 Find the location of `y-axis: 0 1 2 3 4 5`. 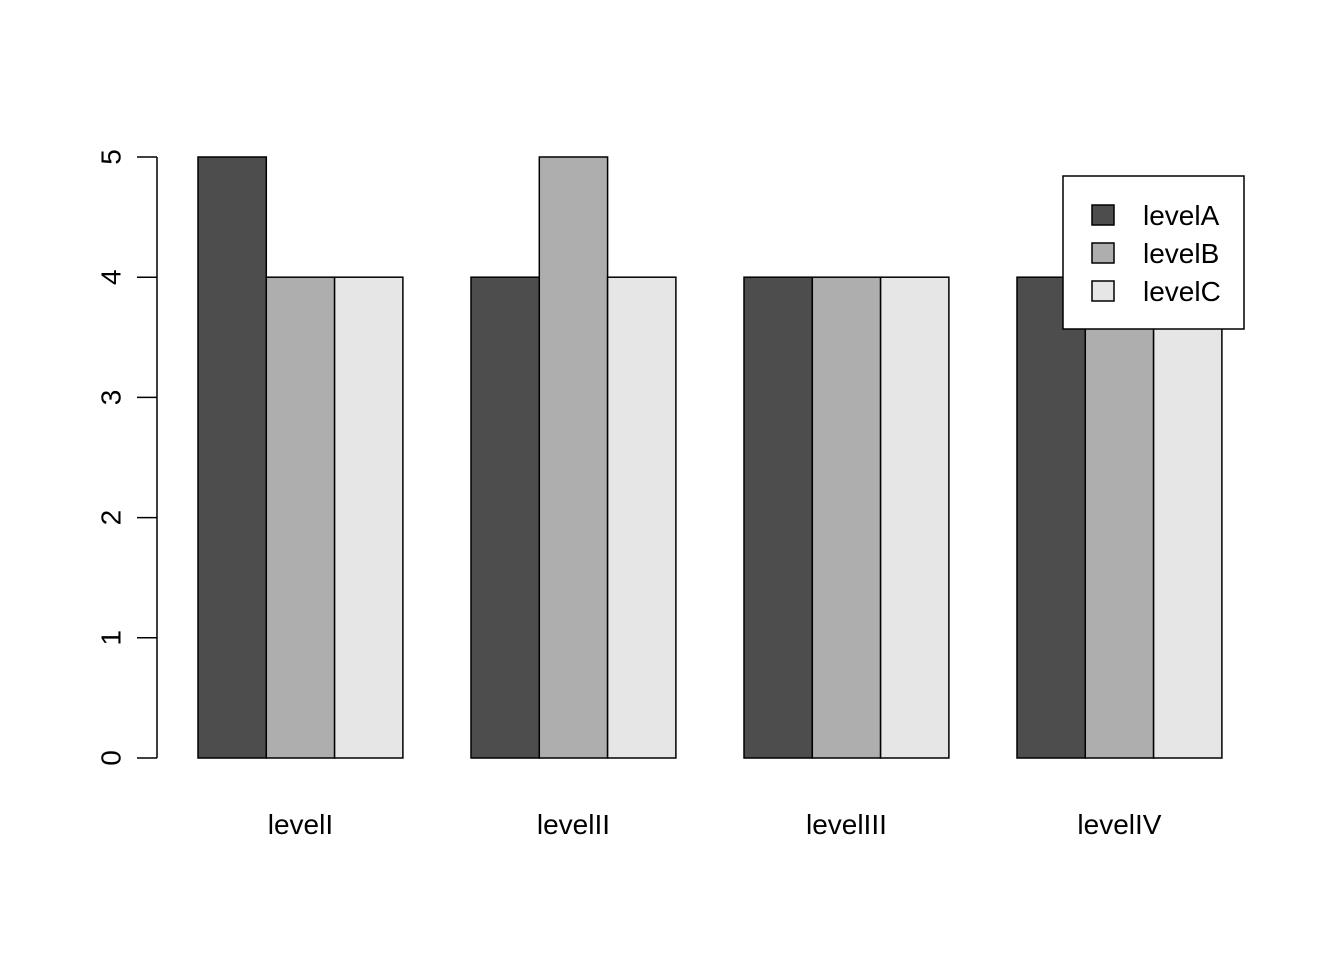

y-axis: 0 1 2 3 4 5 is located at coordinates (127, 457).